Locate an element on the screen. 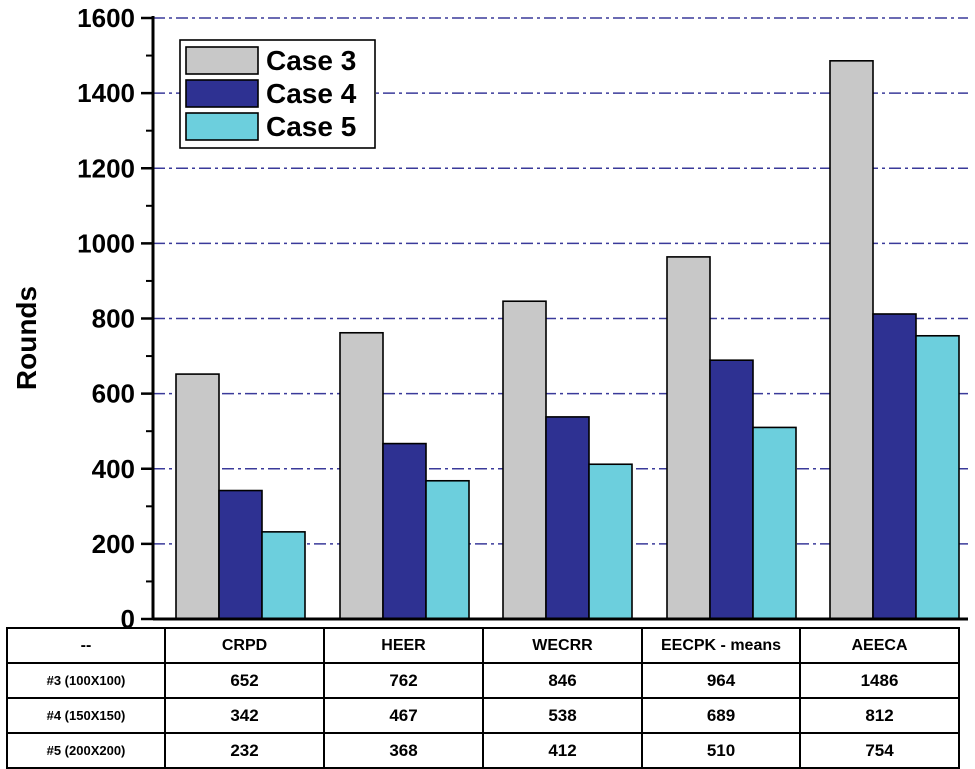  table-row-header: #4 (150X150) is located at coordinates (86, 715).